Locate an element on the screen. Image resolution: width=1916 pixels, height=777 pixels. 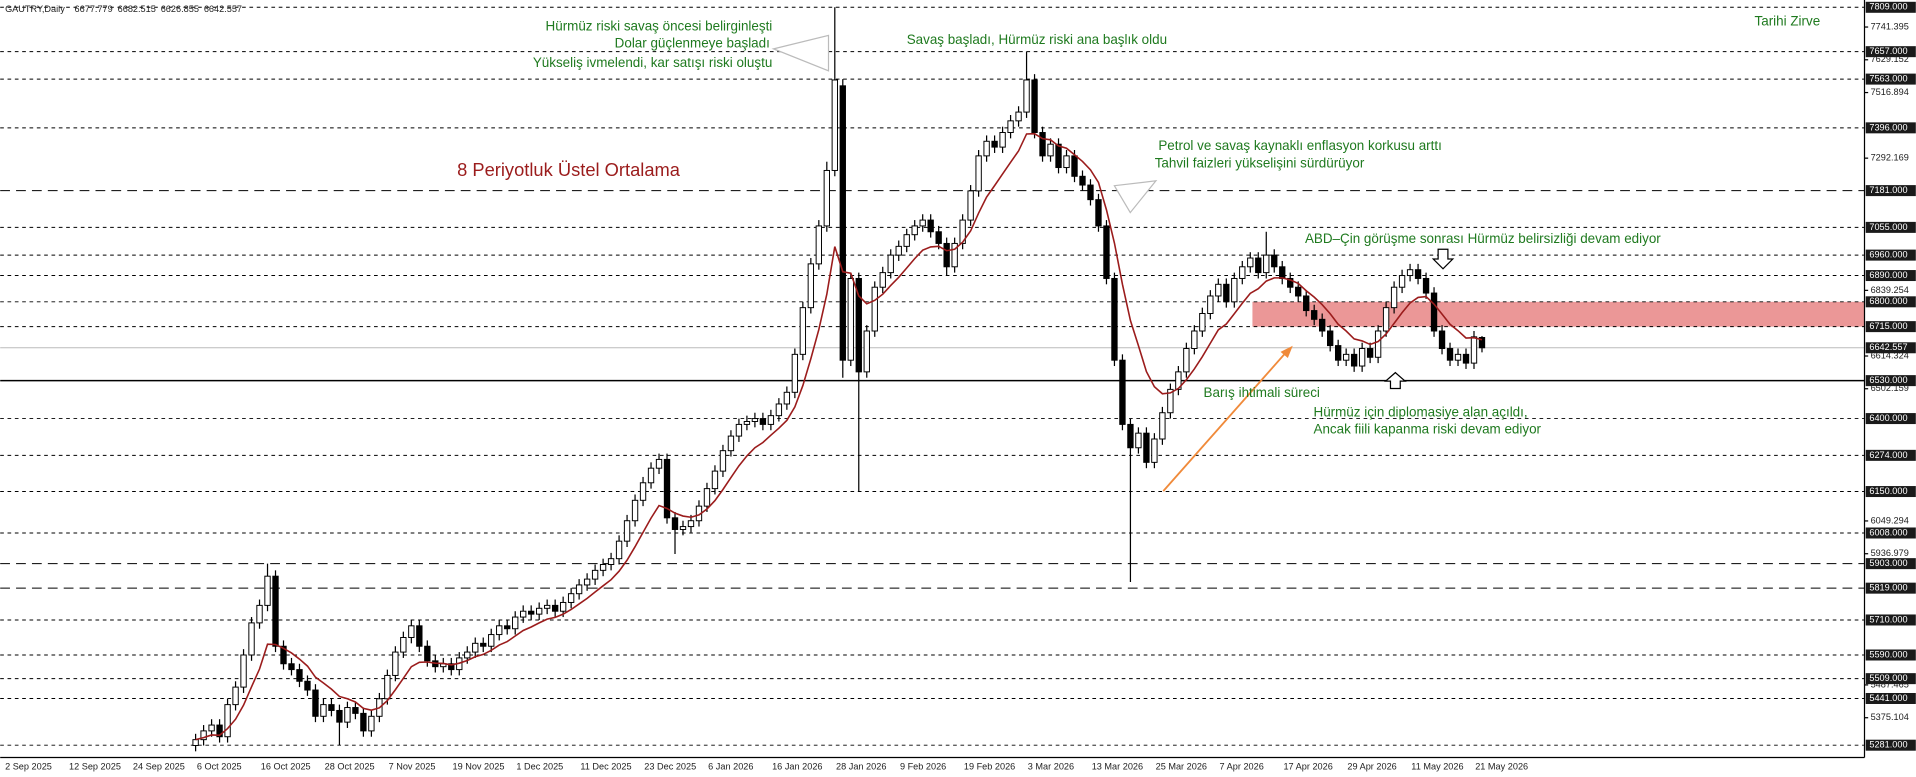
resistance-zone is located at coordinates (1558, 314).